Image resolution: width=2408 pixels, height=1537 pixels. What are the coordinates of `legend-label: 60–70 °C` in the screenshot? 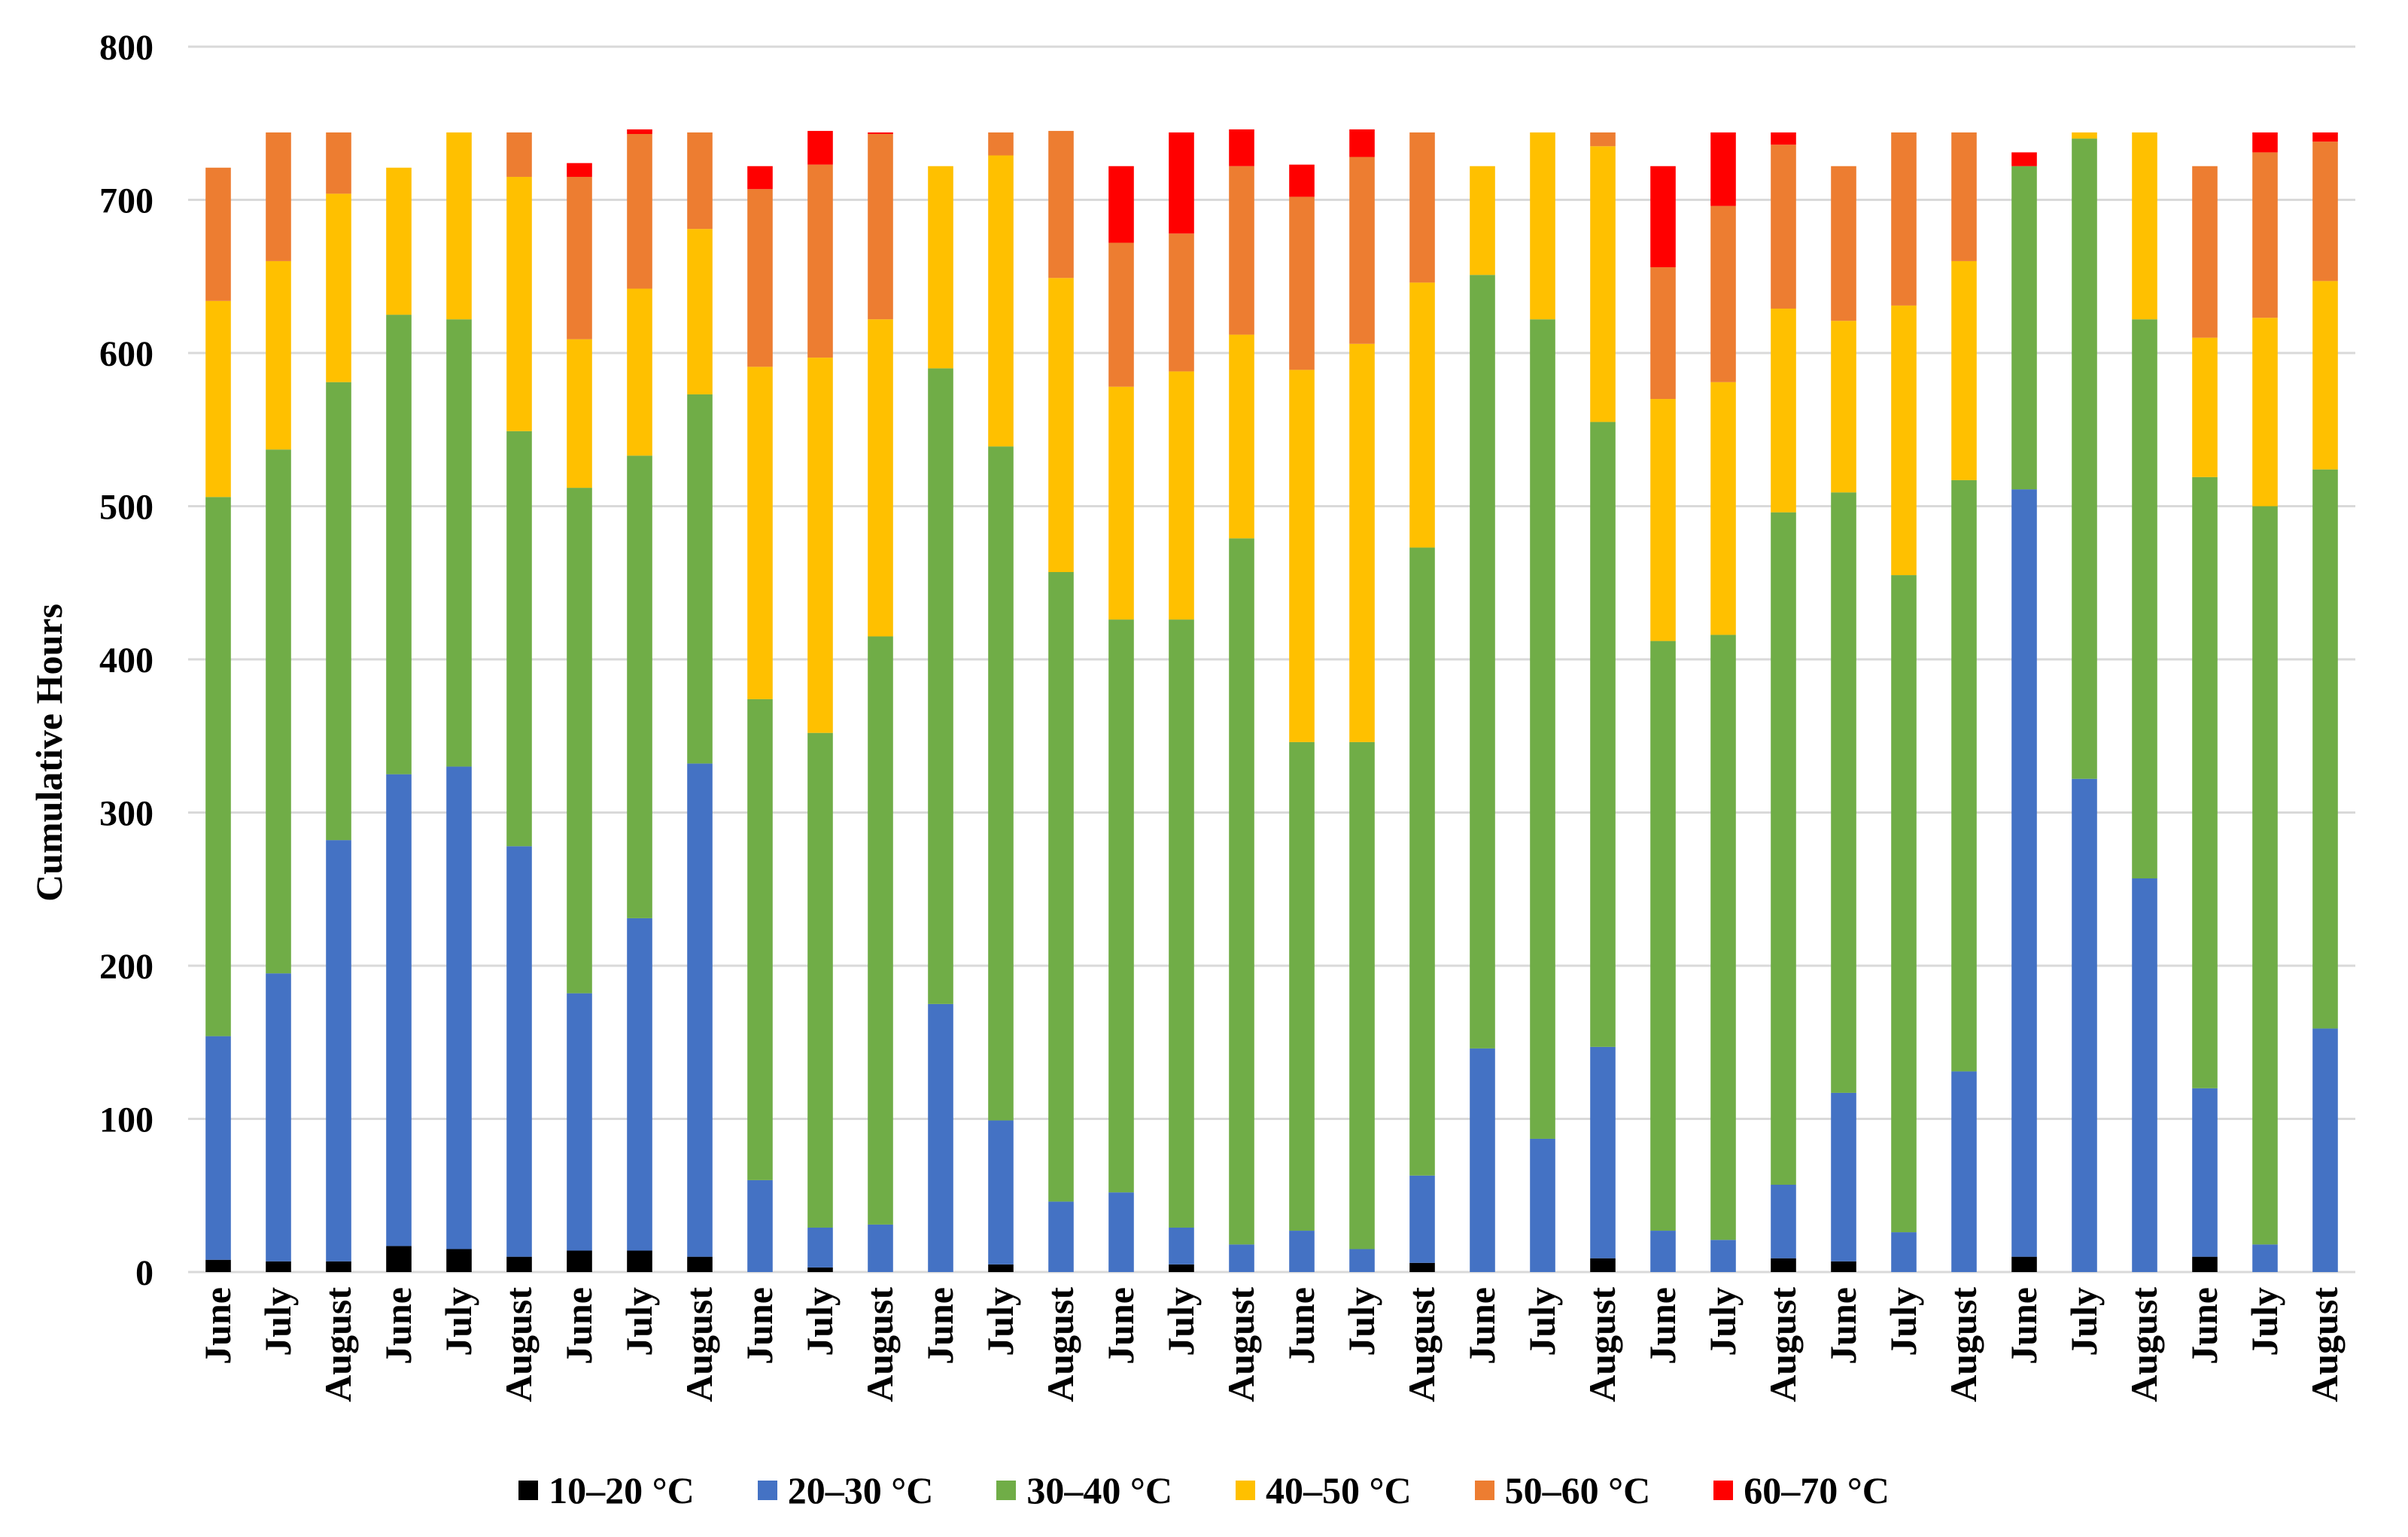 It's located at (1817, 1490).